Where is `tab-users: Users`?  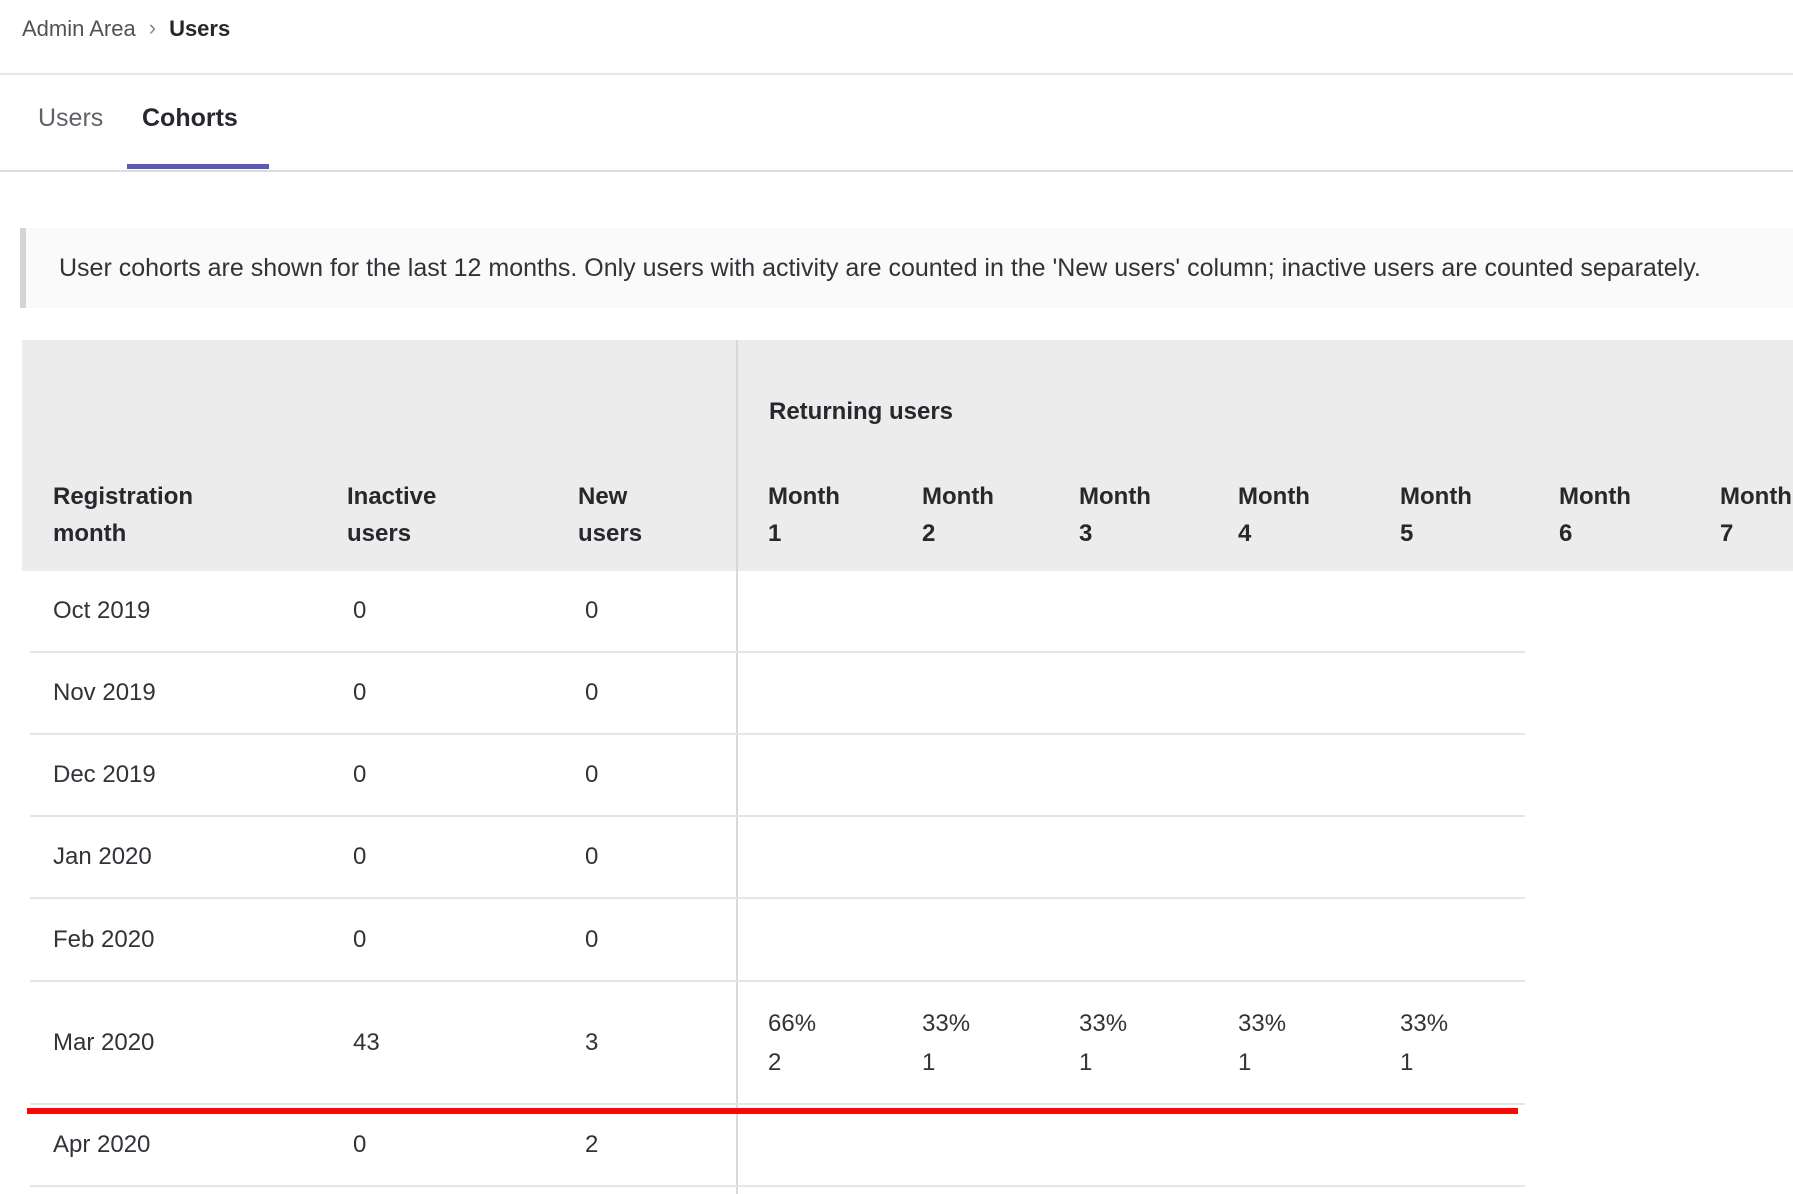
tab-users: Users is located at coordinates (71, 118).